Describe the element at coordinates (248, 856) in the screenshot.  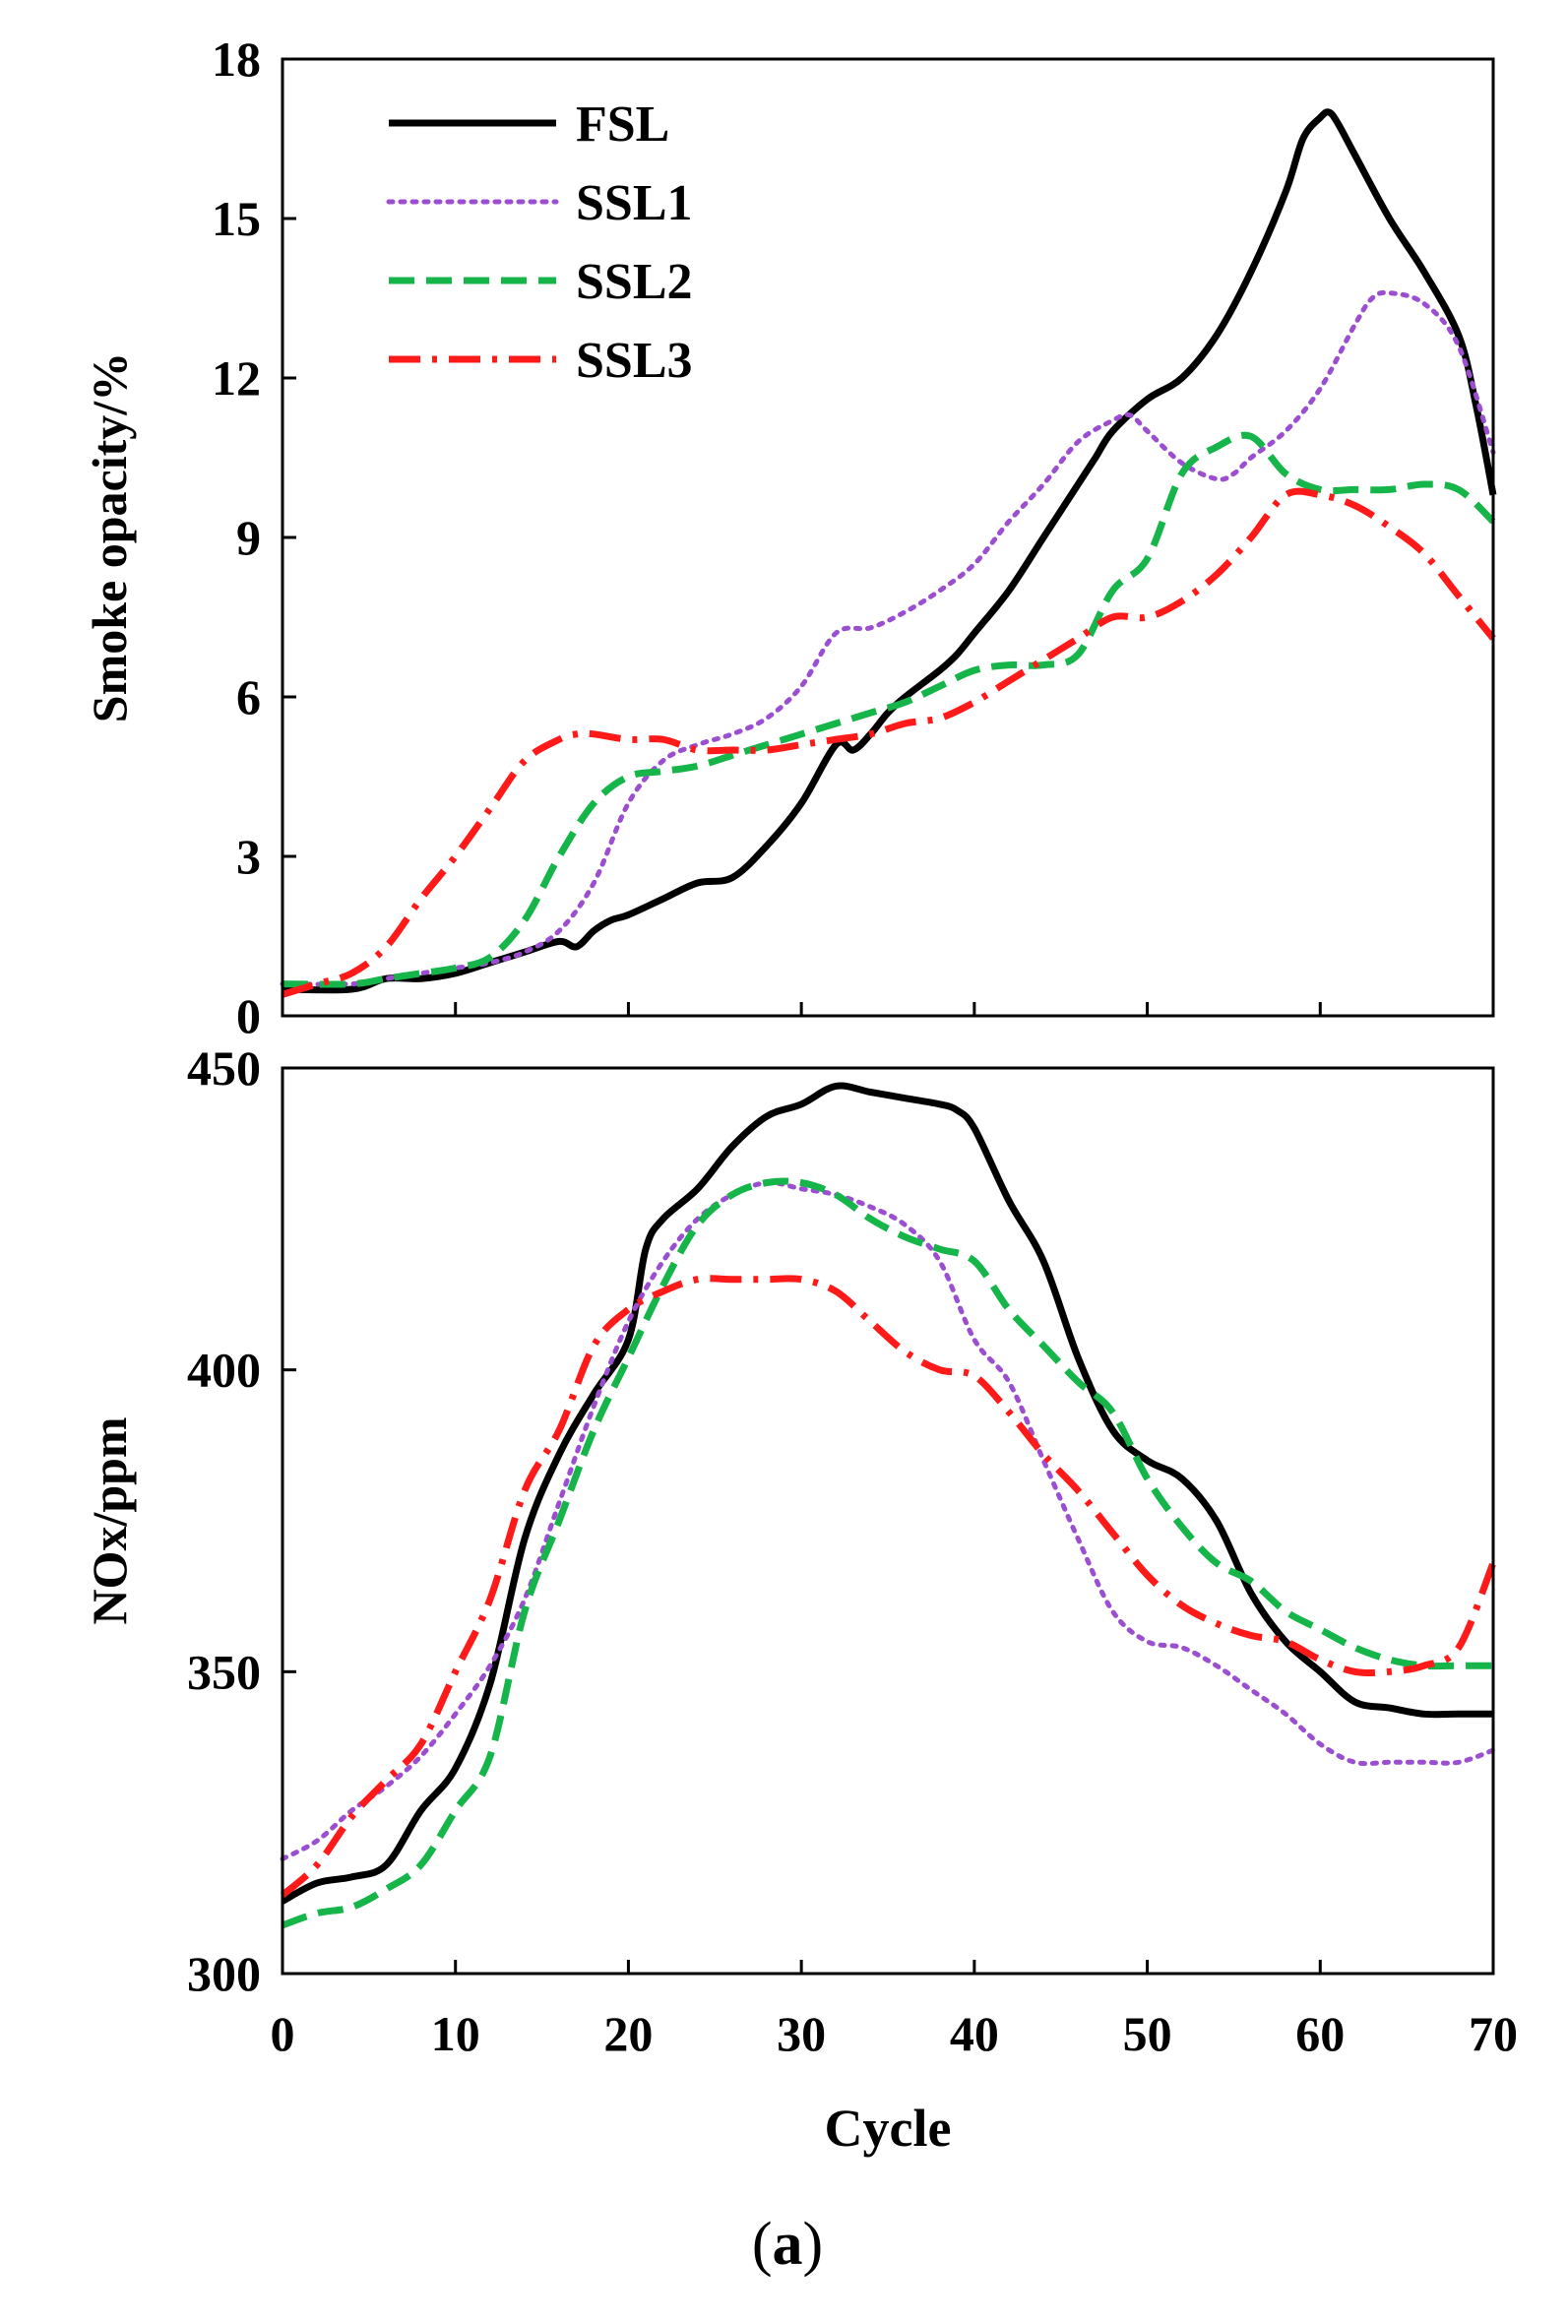
I see `smoke-opacity-y-tick-label: 3` at that location.